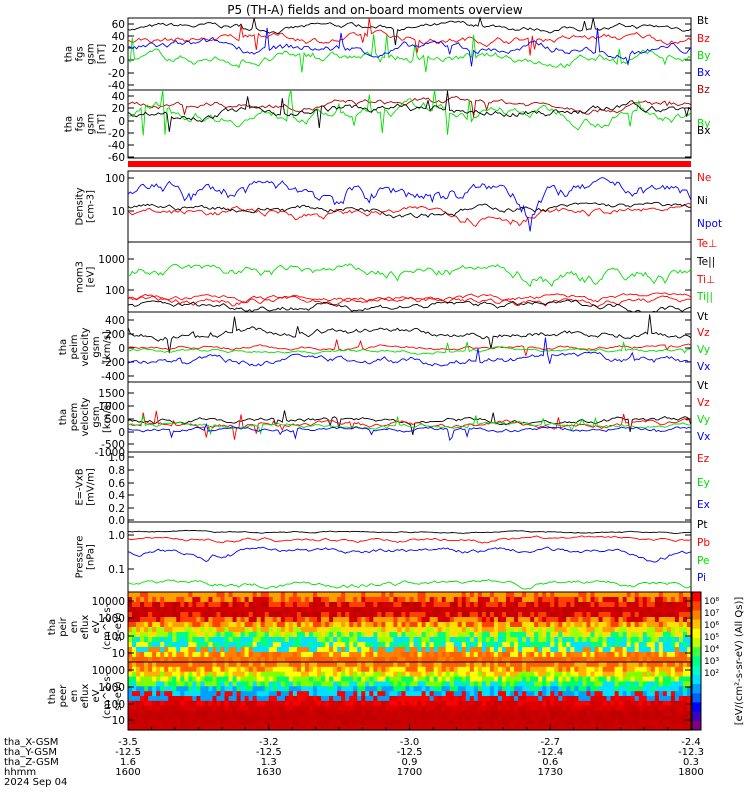 The width and height of the screenshot is (750, 804). What do you see at coordinates (410, 742) in the screenshot?
I see `x-row-value: -3.0` at bounding box center [410, 742].